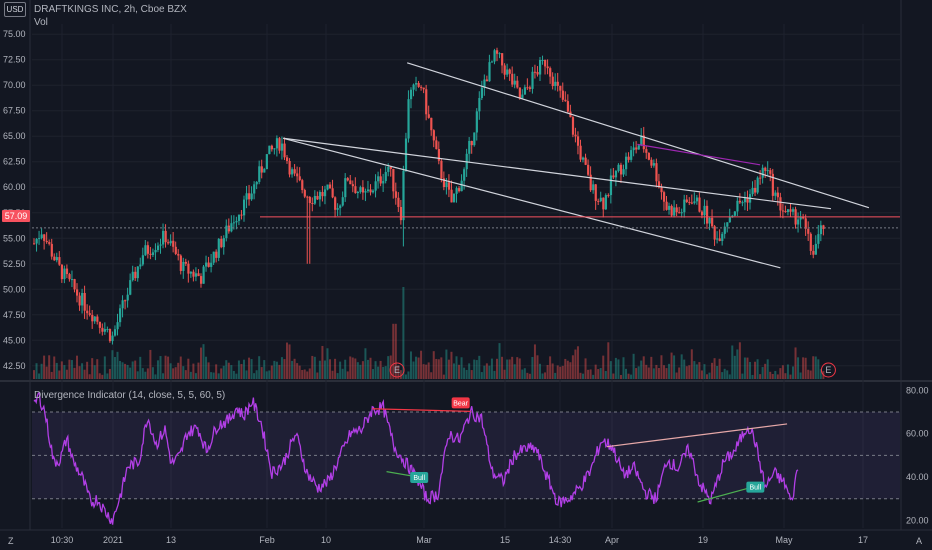 The height and width of the screenshot is (550, 932). What do you see at coordinates (697, 435) in the screenshot?
I see `hidden-divergence-line` at bounding box center [697, 435].